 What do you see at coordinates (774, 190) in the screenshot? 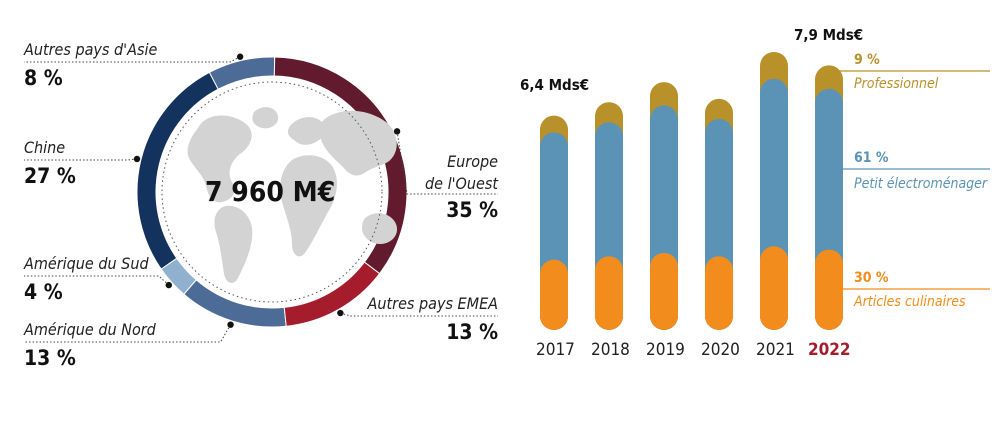
I see `bar-2021` at bounding box center [774, 190].